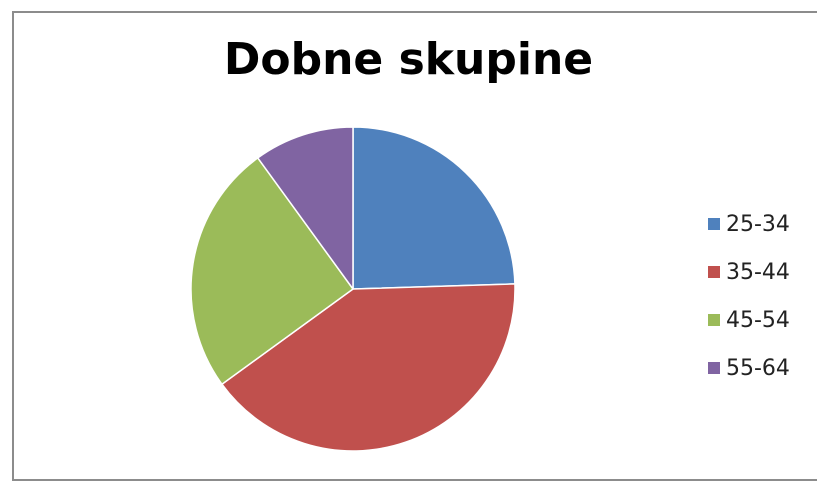 The width and height of the screenshot is (817, 481). Describe the element at coordinates (408, 59) in the screenshot. I see `chart-title: Dobne skupine` at that location.